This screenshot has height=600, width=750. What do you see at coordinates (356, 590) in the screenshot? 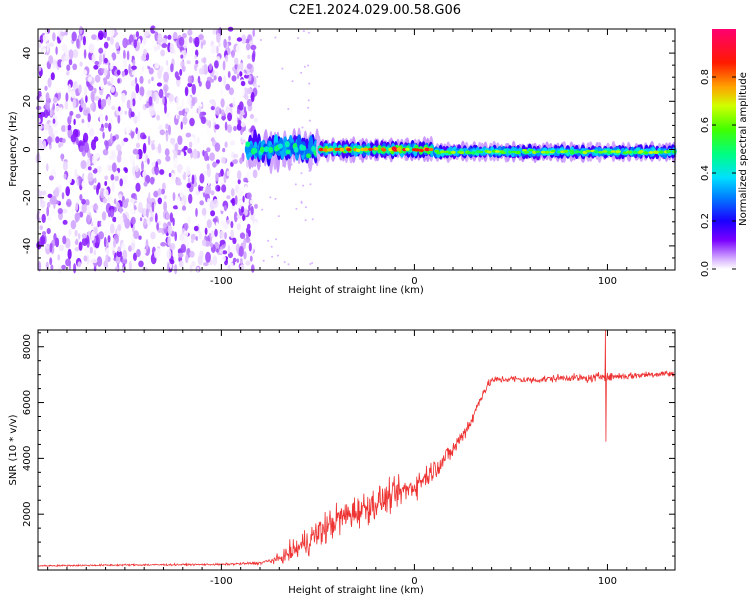
I see `snr-x-label: Height of straight line (km)` at bounding box center [356, 590].